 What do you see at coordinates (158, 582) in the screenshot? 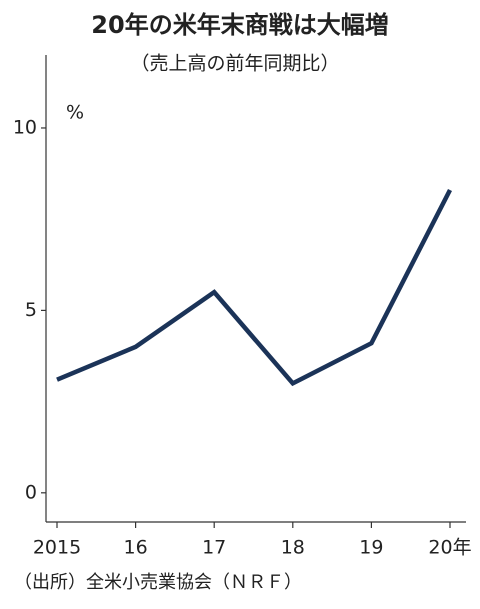
I see `source-note: （出所）全米小売業協会（ＮＲＦ）` at bounding box center [158, 582].